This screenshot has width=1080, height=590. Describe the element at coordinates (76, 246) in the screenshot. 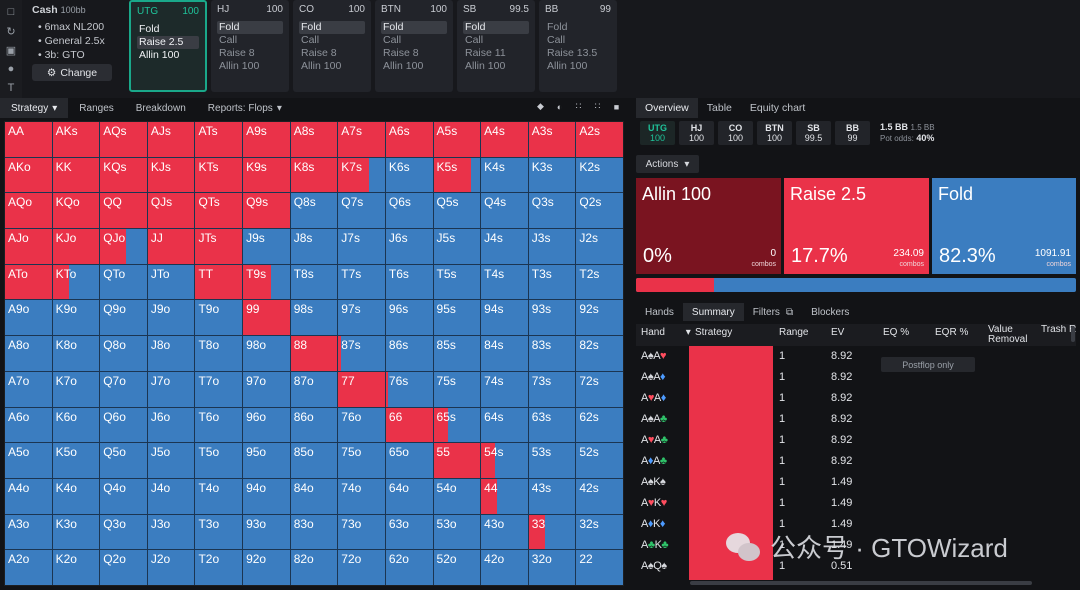

I see `hand-cell: KJo` at that location.